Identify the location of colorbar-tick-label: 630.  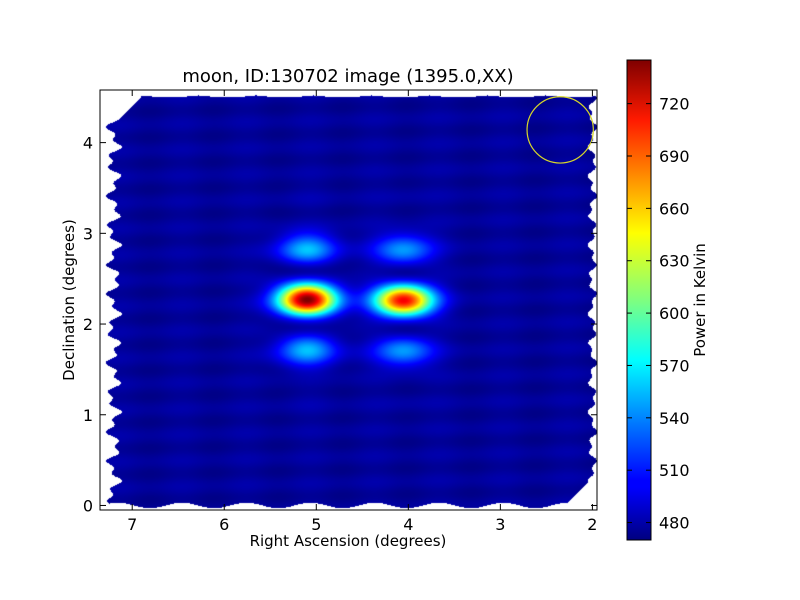
(674, 261).